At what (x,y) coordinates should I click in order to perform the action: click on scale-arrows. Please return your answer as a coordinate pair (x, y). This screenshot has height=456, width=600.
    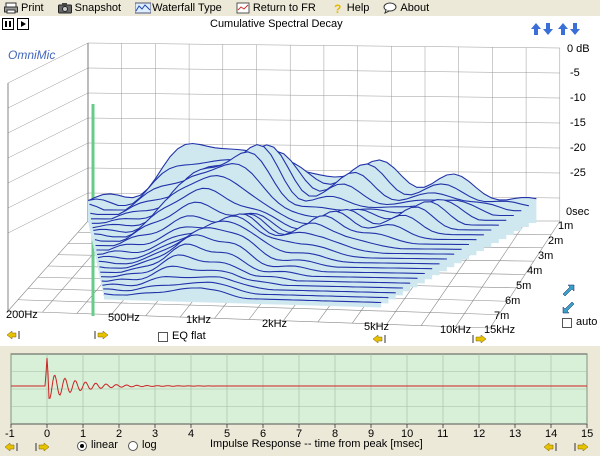
    Looking at the image, I should click on (555, 29).